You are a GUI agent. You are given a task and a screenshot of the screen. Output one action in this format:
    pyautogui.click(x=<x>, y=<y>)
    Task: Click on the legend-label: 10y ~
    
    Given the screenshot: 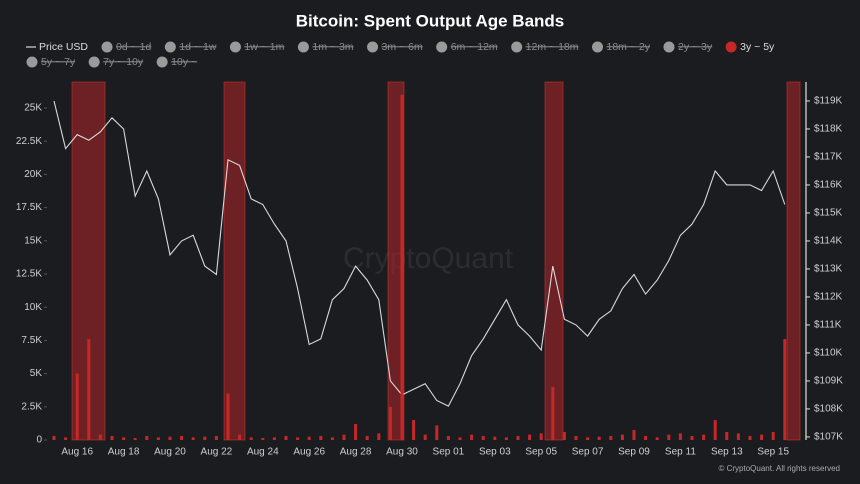 What is the action you would take?
    pyautogui.click(x=184, y=62)
    